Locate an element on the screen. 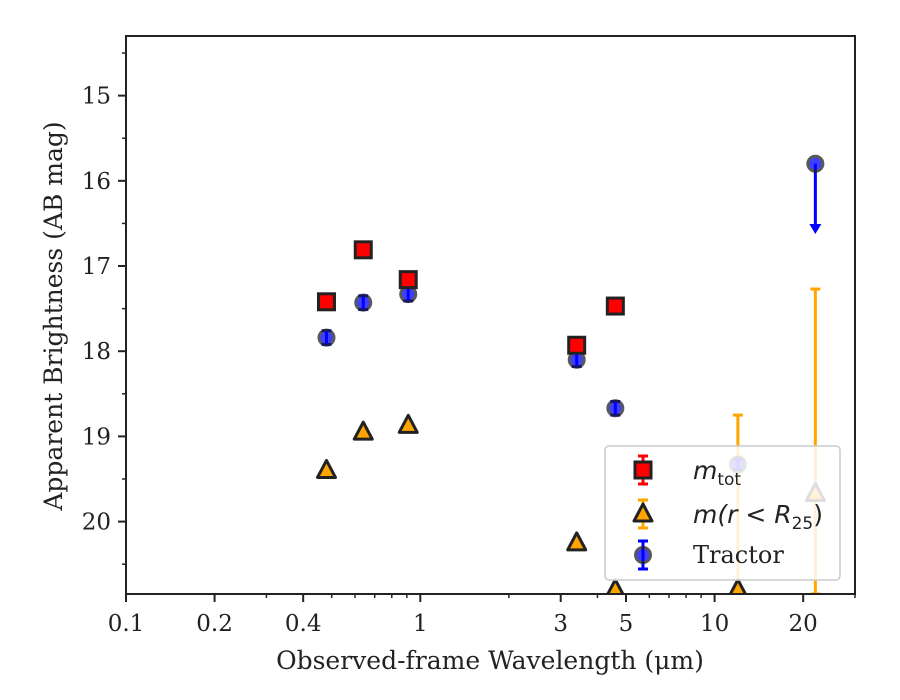 The width and height of the screenshot is (900, 700). legend-label-mtot: mtot is located at coordinates (717, 473).